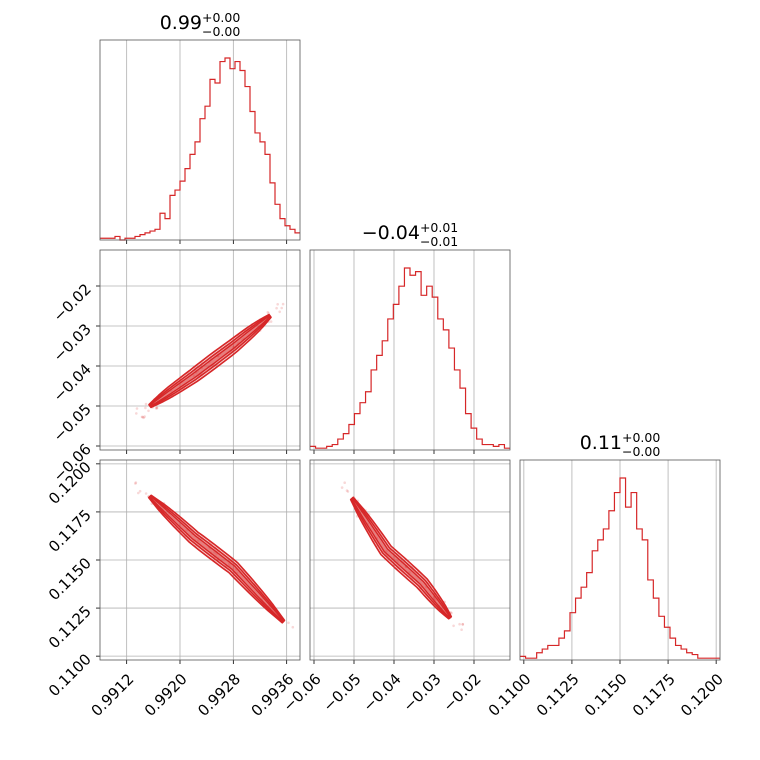 The width and height of the screenshot is (760, 760). Describe the element at coordinates (422, 692) in the screenshot. I see `x-tick-label: −0.03` at that location.